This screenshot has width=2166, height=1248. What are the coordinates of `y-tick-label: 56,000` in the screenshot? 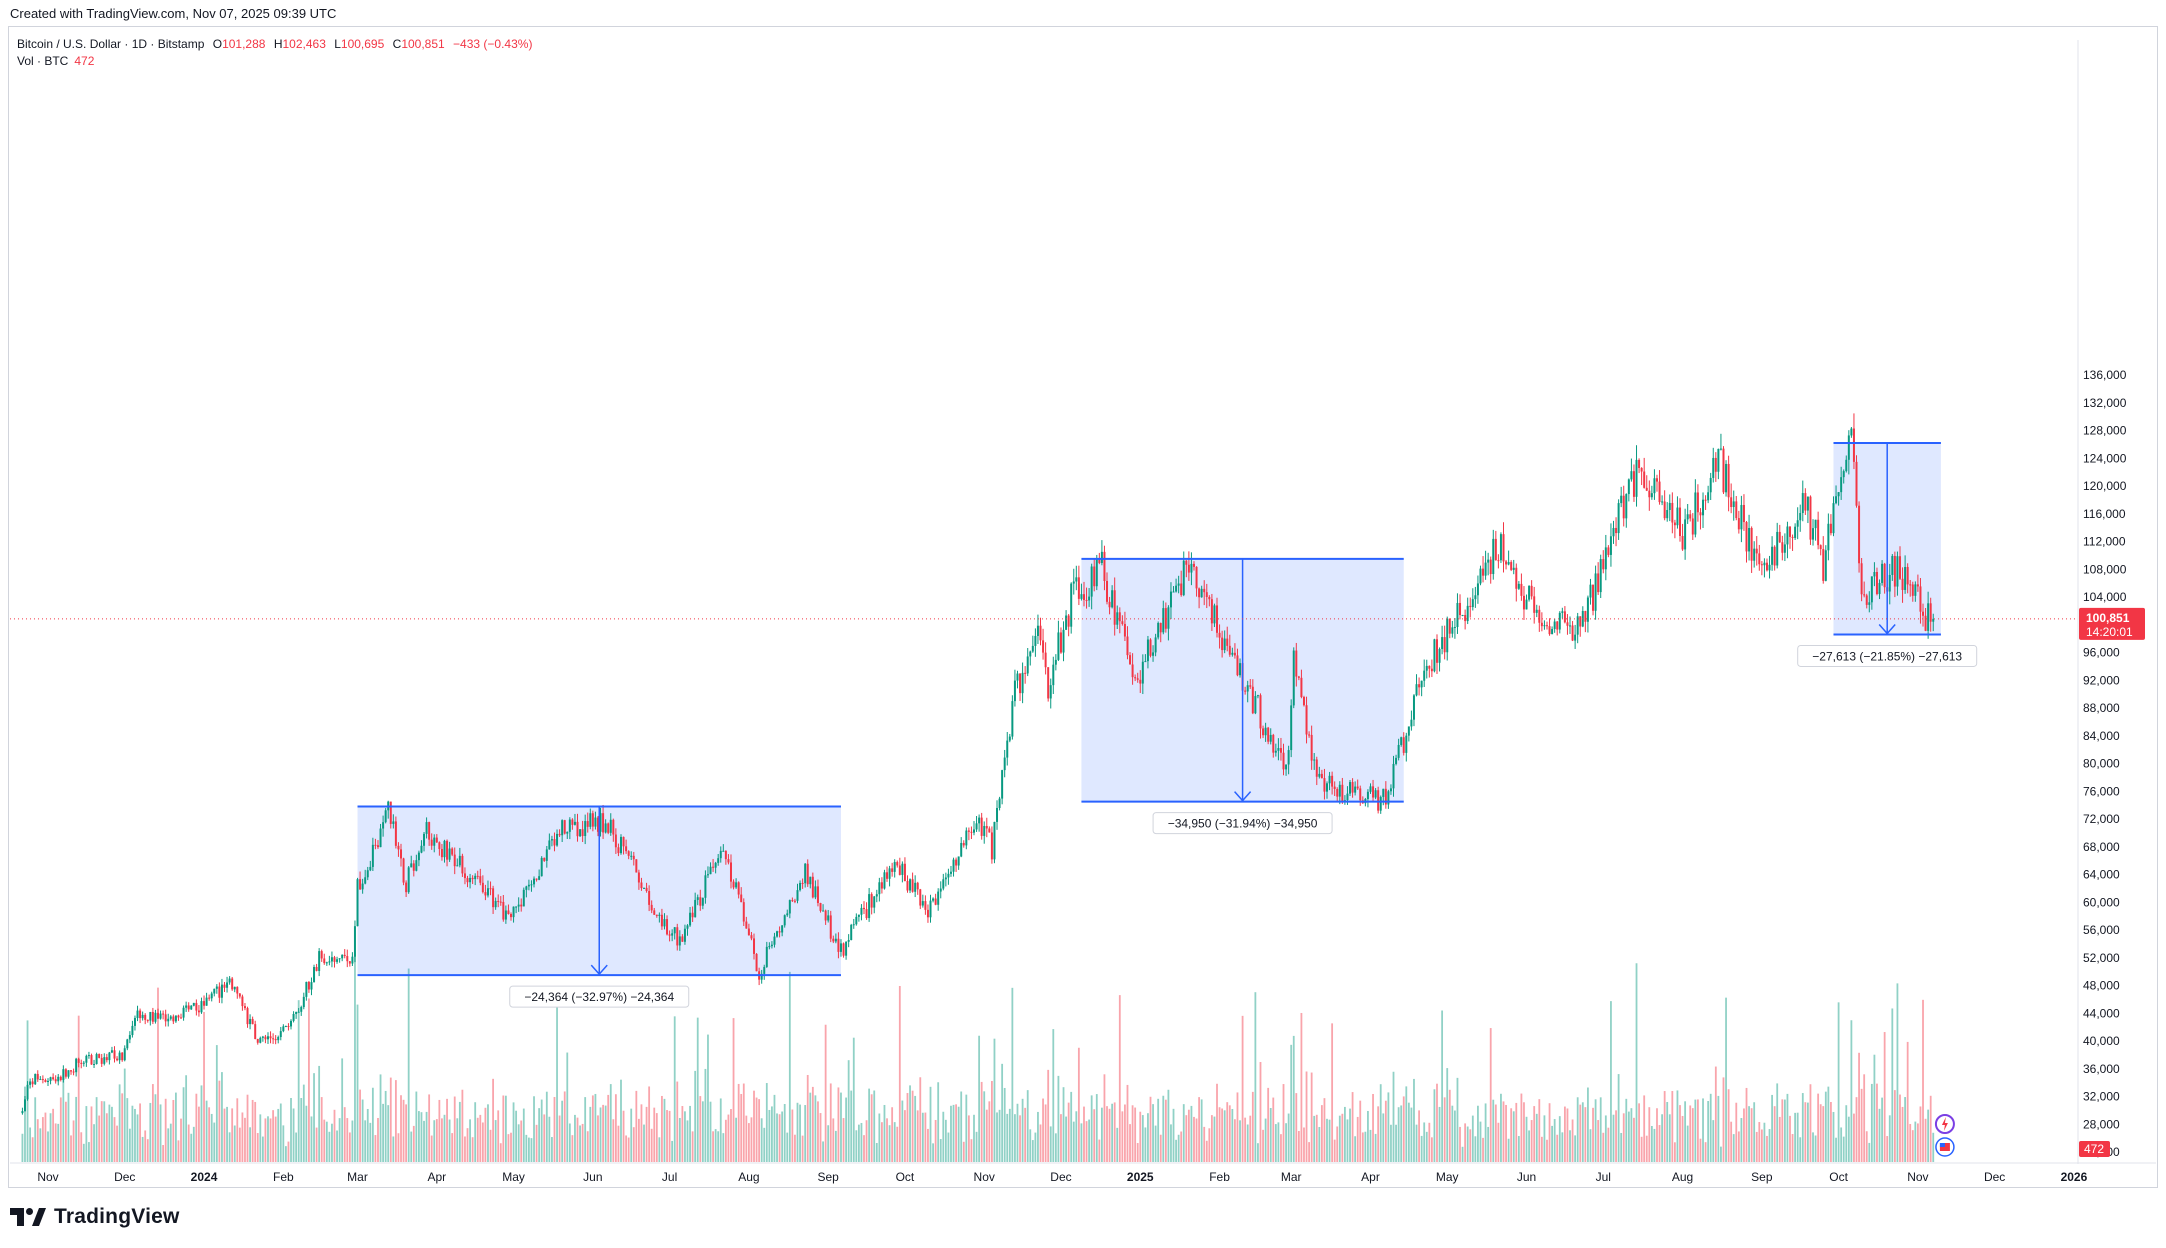 It's located at (2101, 930).